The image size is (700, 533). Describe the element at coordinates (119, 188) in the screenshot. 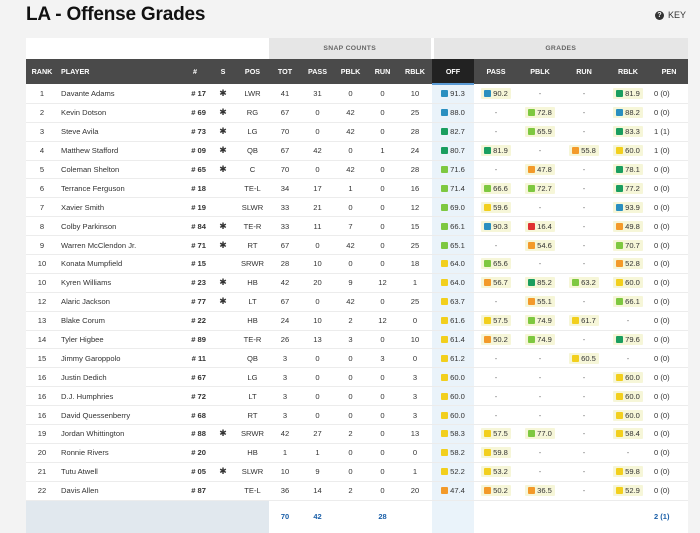

I see `player-name-link: Terrance Ferguson` at that location.